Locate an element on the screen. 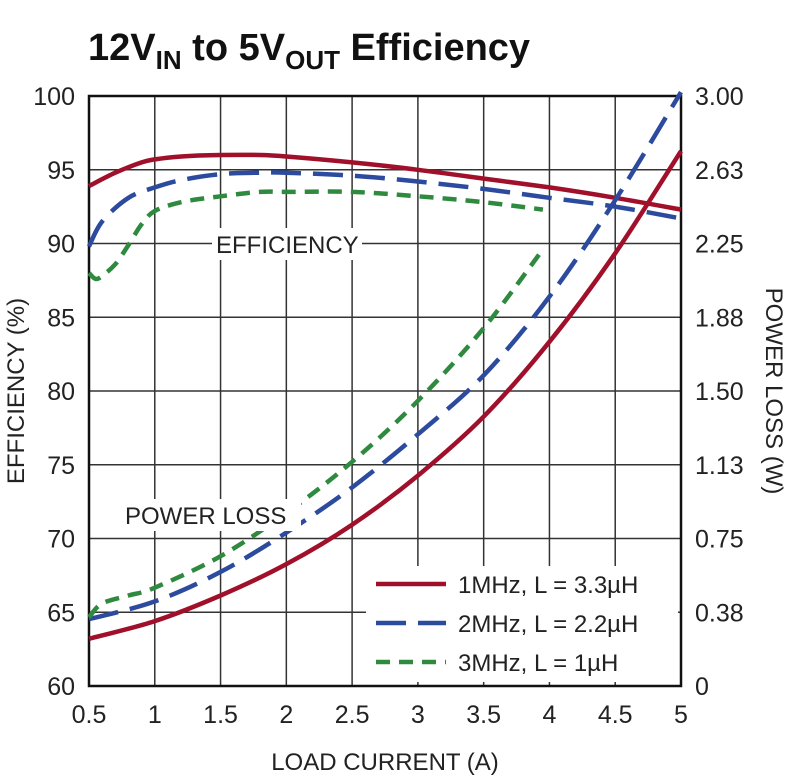 This screenshot has width=800, height=784. x-tick-label: 3 is located at coordinates (418, 715).